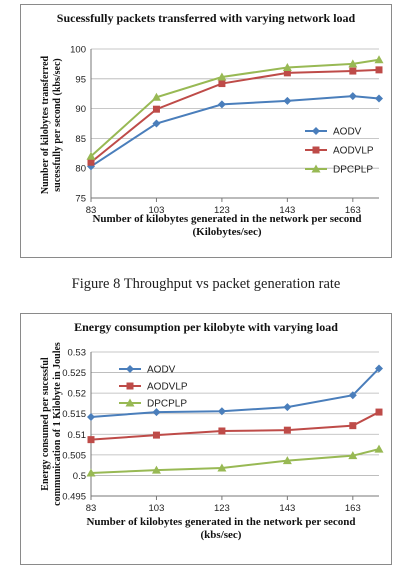  I want to click on y-tick-label: 0.51, so click(77, 435).